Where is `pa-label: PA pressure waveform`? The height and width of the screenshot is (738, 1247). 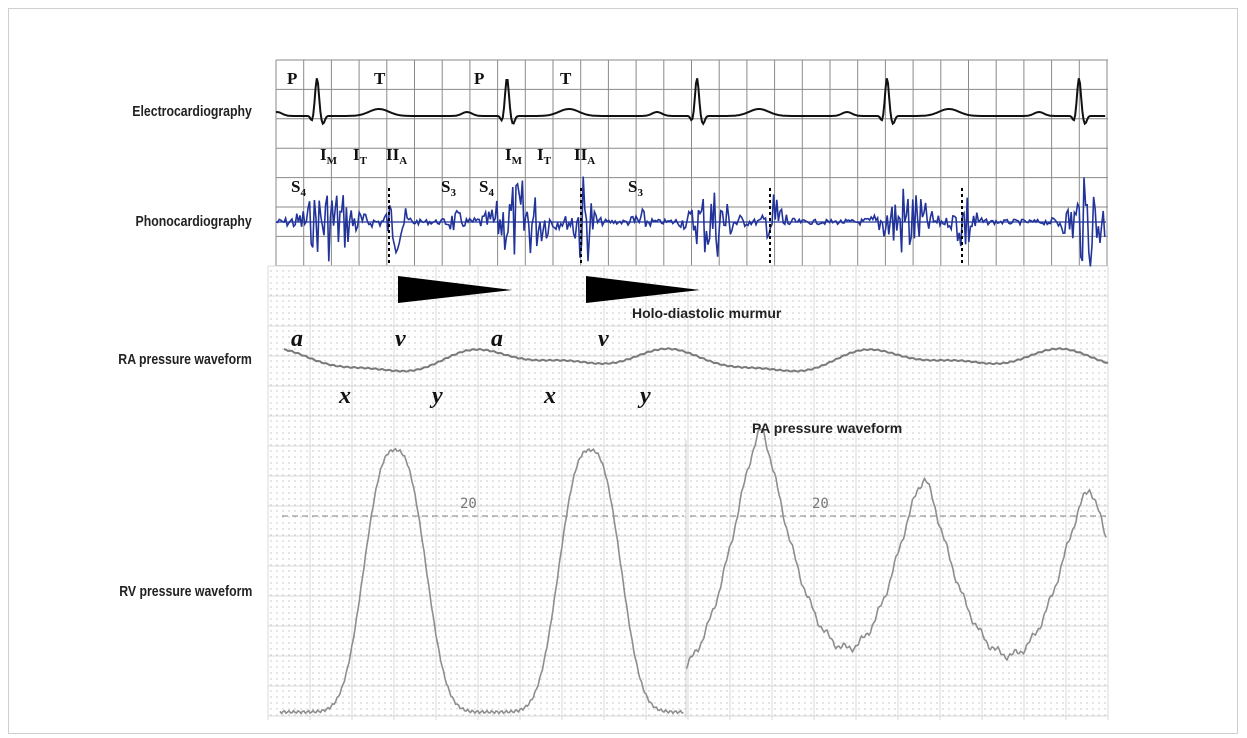
pa-label: PA pressure waveform is located at coordinates (827, 428).